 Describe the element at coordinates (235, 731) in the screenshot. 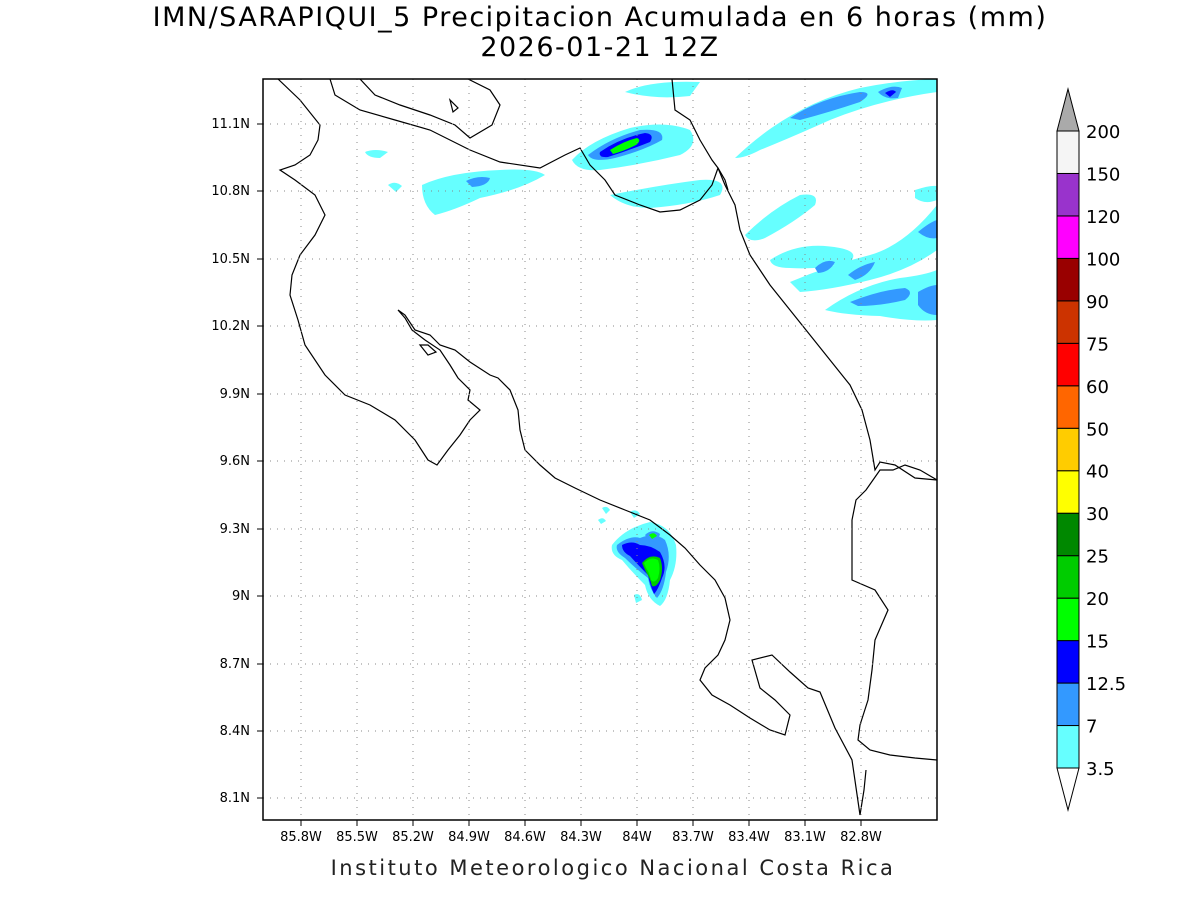

I see `lat-tick-label: 8.4N` at that location.